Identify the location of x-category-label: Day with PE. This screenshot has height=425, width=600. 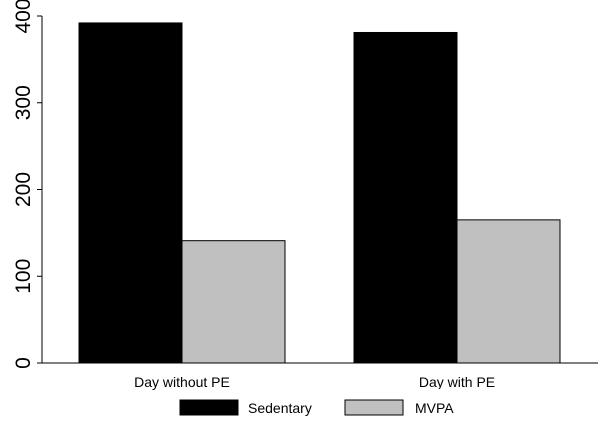
(457, 382).